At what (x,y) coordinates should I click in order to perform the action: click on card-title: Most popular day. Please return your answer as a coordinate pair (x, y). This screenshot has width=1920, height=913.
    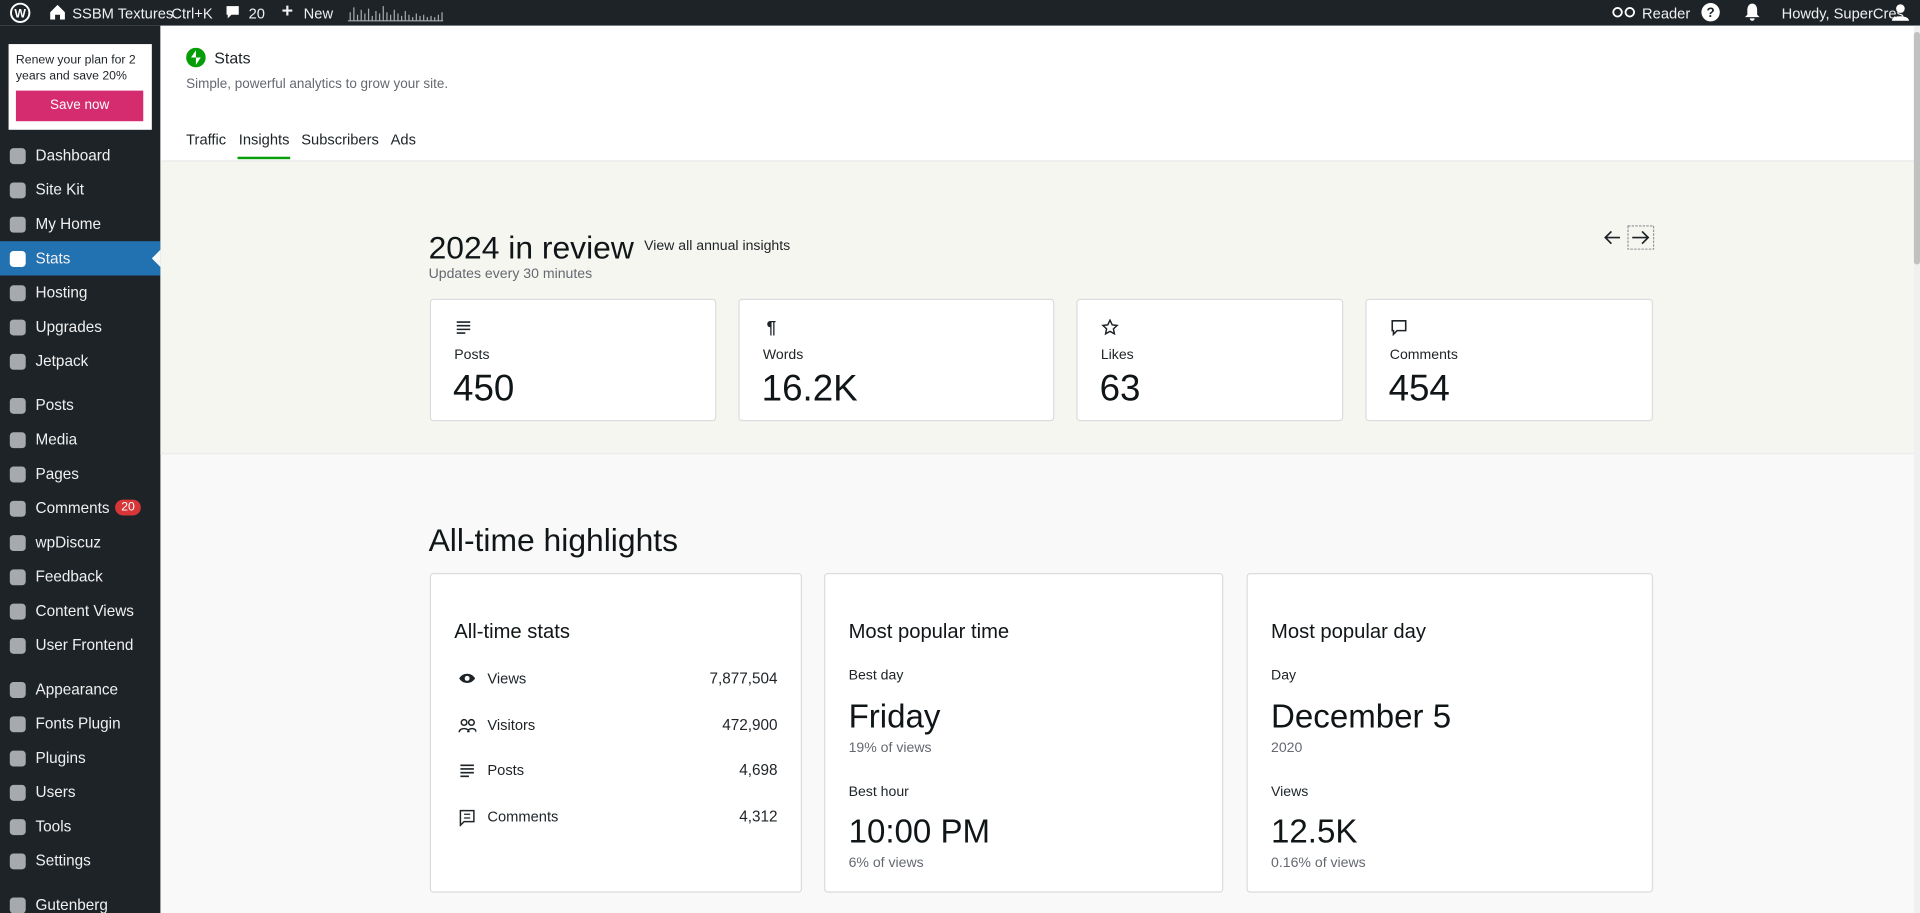
    Looking at the image, I should click on (1349, 631).